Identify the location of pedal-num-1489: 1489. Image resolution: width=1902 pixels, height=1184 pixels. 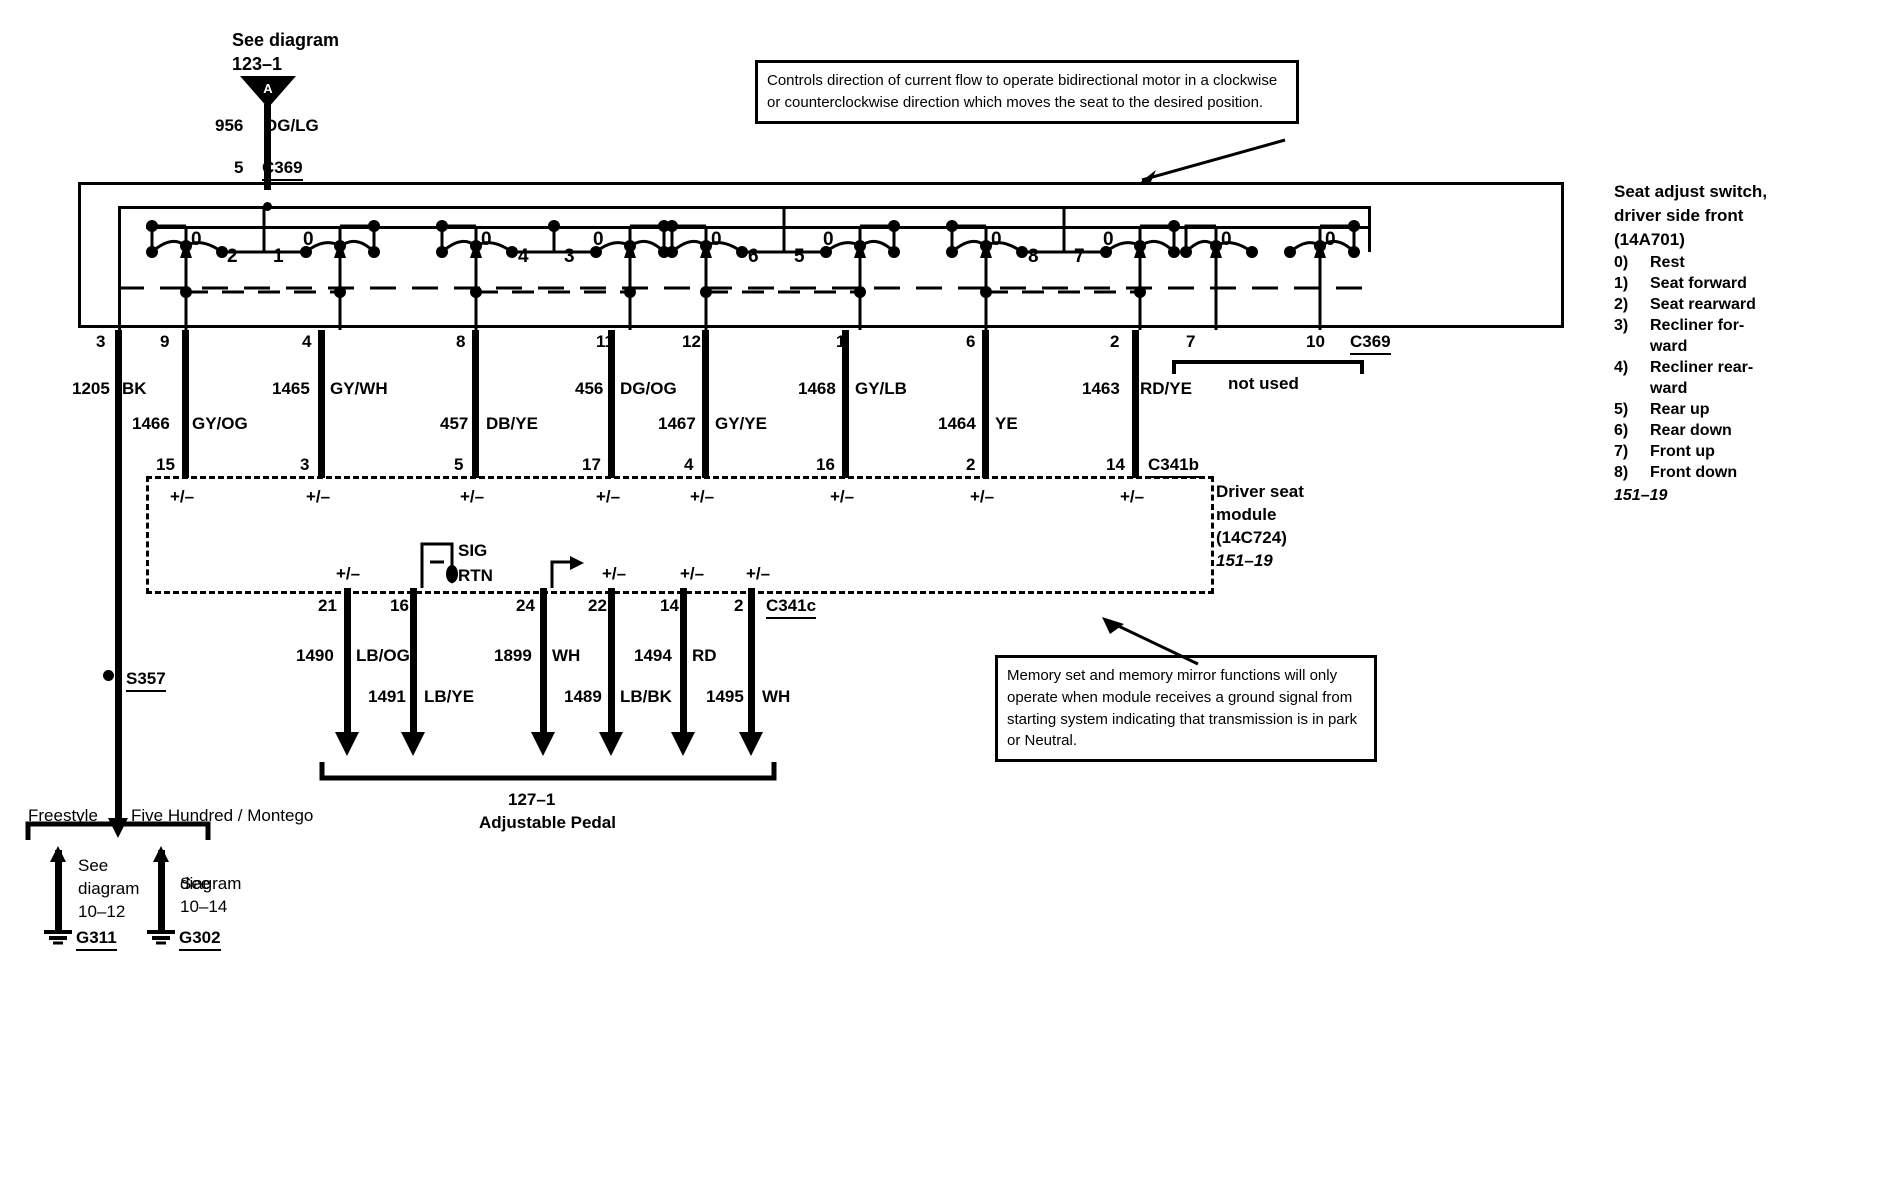
(583, 696).